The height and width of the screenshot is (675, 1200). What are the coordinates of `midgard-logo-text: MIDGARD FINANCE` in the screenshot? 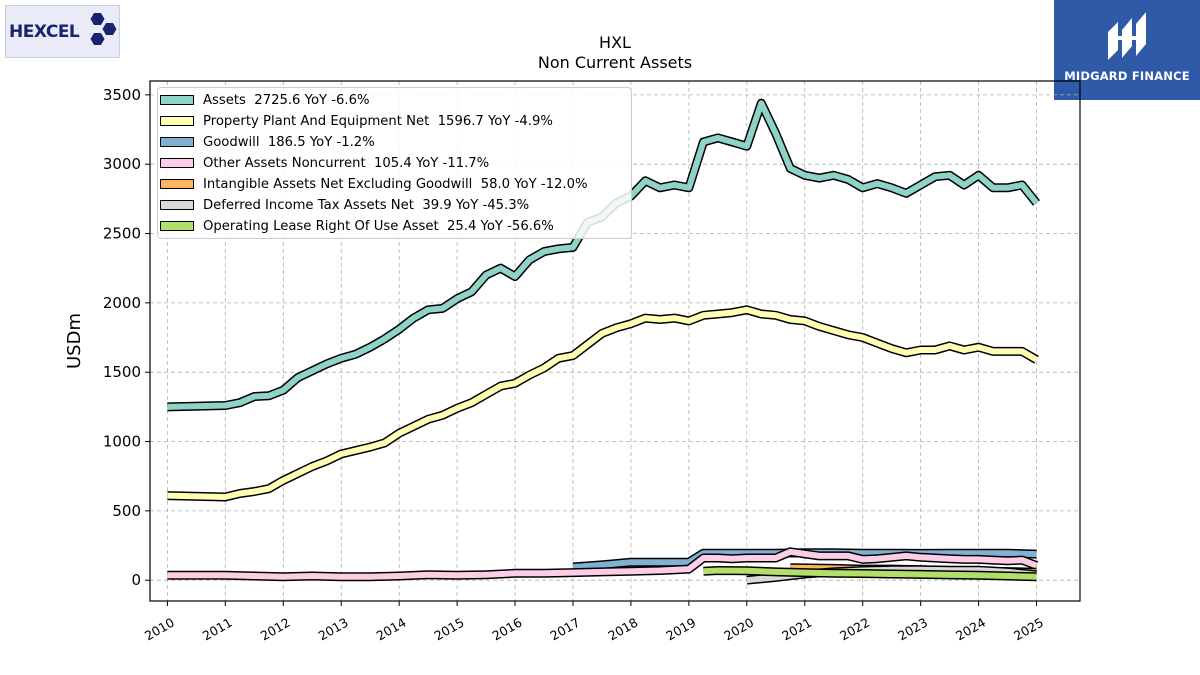 It's located at (1127, 76).